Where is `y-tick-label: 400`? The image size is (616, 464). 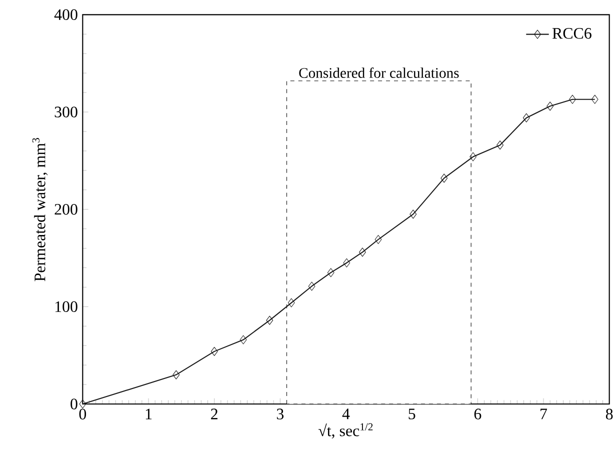
y-tick-label: 400 is located at coordinates (66, 14).